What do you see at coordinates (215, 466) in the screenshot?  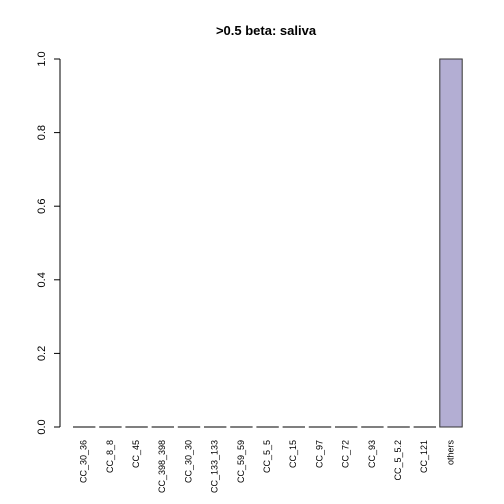 I see `x-tick-label: CC_133_133` at bounding box center [215, 466].